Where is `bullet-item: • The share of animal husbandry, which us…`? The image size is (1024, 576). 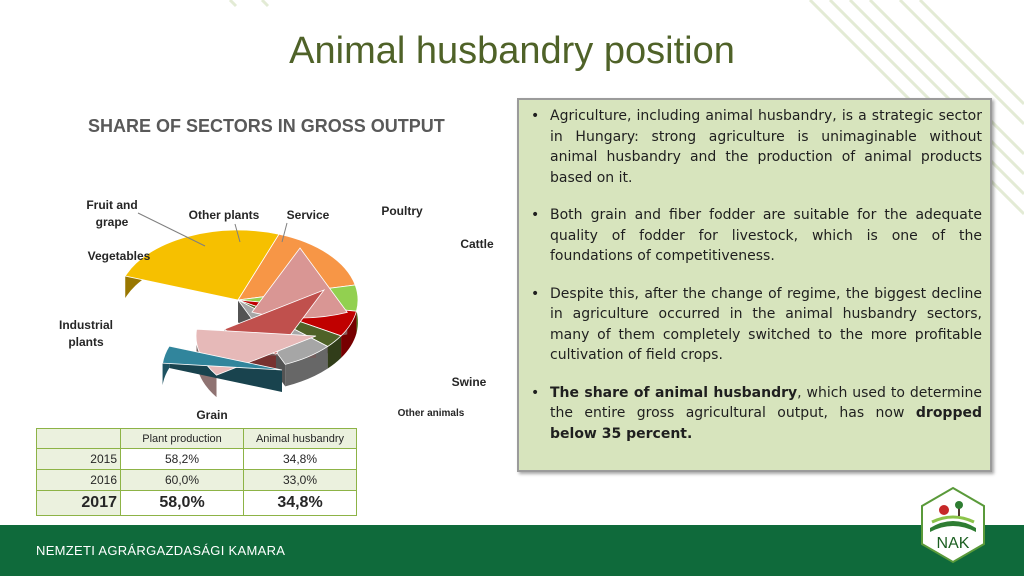
bullet-item: • The share of animal husbandry, which us… is located at coordinates (755, 414).